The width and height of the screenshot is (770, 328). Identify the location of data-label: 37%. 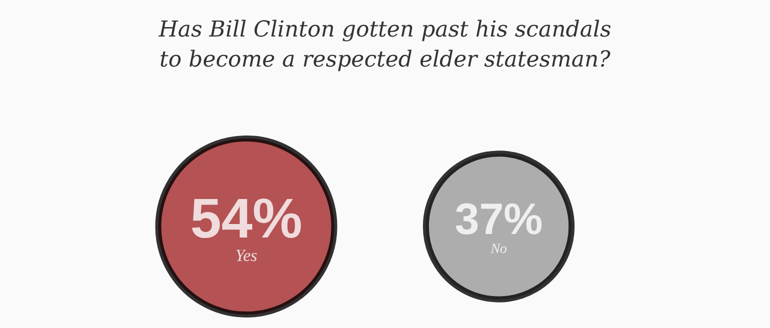
(498, 219).